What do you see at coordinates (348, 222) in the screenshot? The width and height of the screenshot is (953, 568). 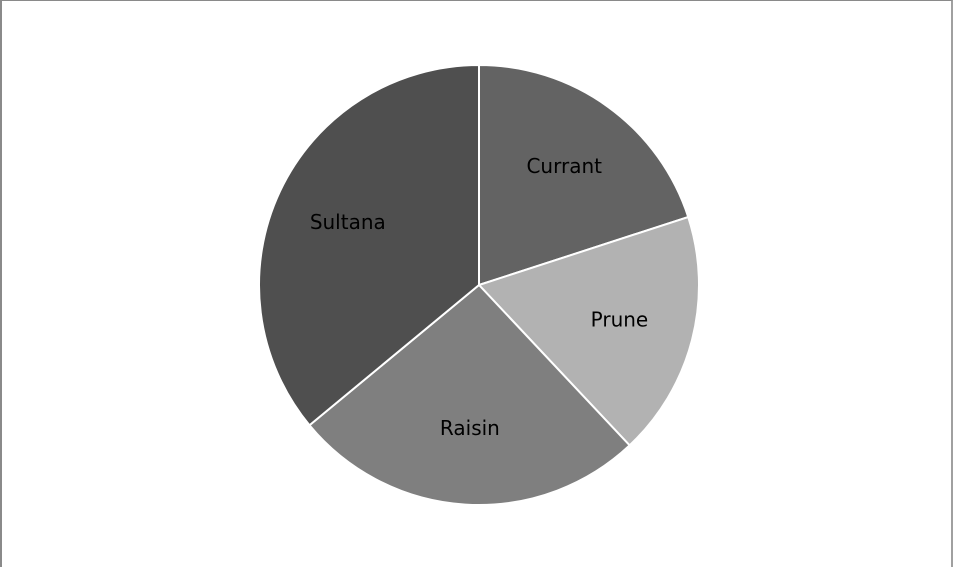 I see `pie-label-sultana: Sultana` at bounding box center [348, 222].